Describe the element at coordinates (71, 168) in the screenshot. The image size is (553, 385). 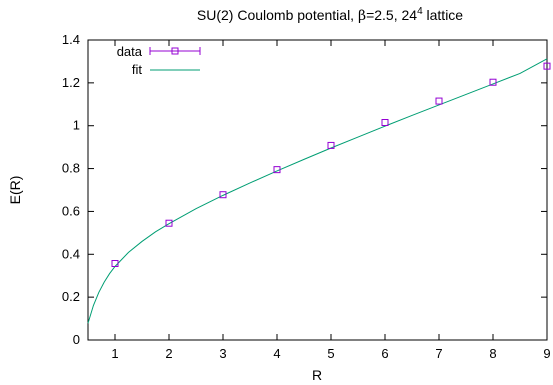
I see `y-tick-label: 0.8` at that location.